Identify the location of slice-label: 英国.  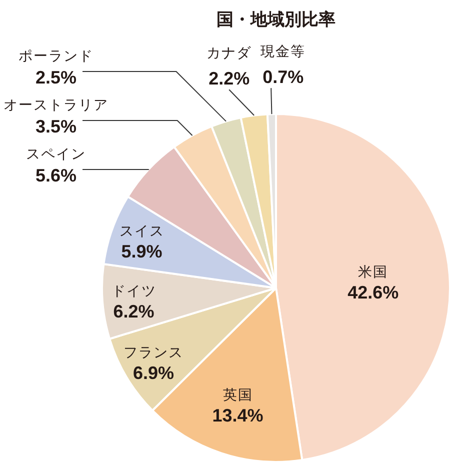
(237, 396).